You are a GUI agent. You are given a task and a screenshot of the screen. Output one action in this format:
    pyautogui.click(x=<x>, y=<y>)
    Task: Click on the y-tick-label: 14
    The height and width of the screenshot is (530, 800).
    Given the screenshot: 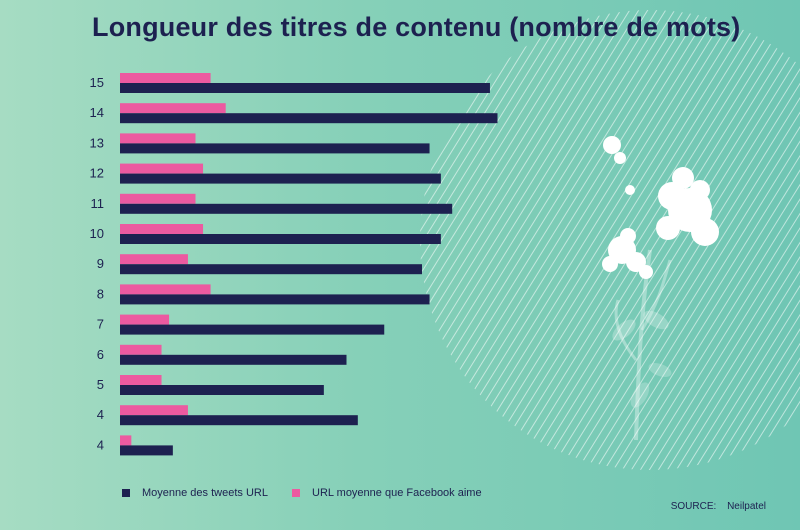 What is the action you would take?
    pyautogui.click(x=97, y=112)
    